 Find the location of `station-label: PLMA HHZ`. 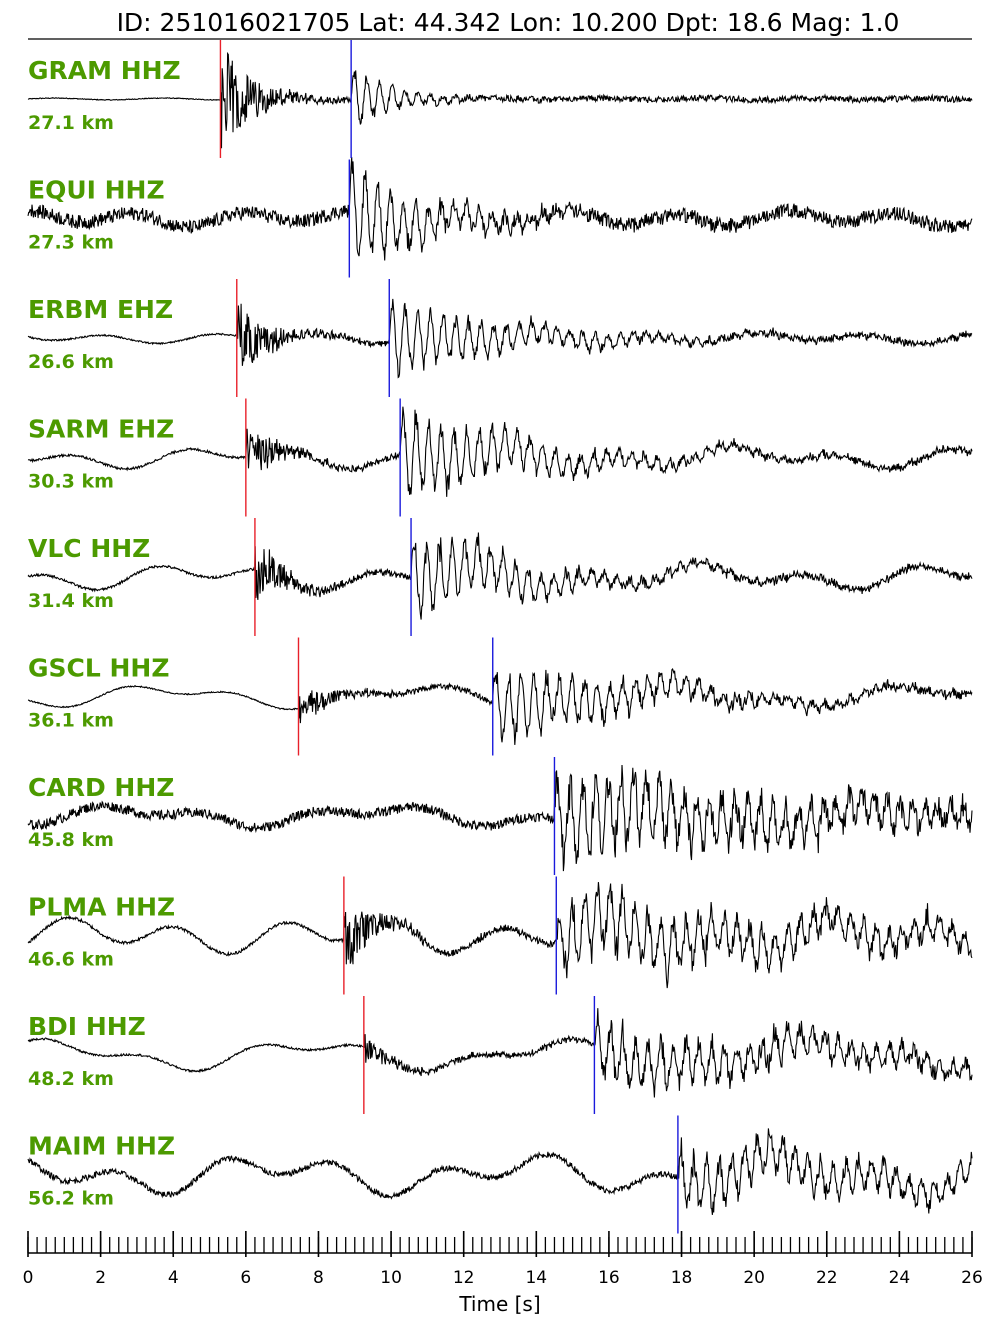

station-label: PLMA HHZ is located at coordinates (101, 907).